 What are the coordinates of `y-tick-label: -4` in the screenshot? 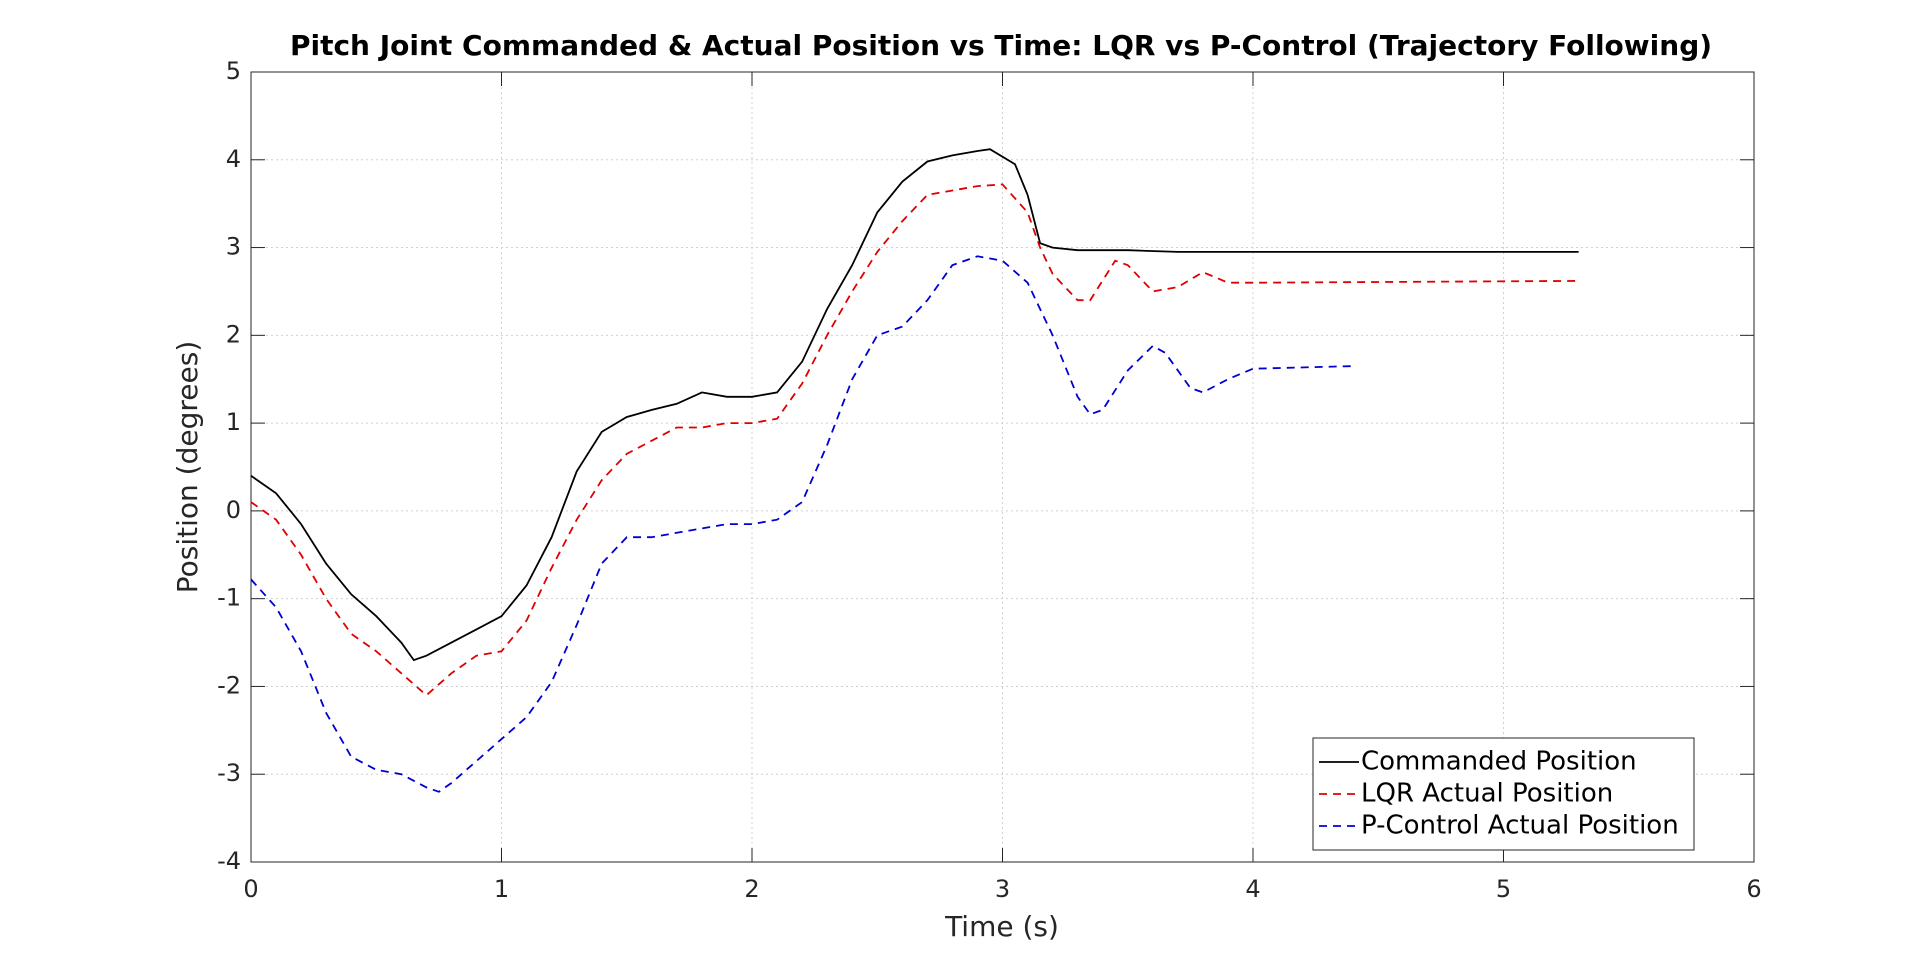 It's located at (229, 861).